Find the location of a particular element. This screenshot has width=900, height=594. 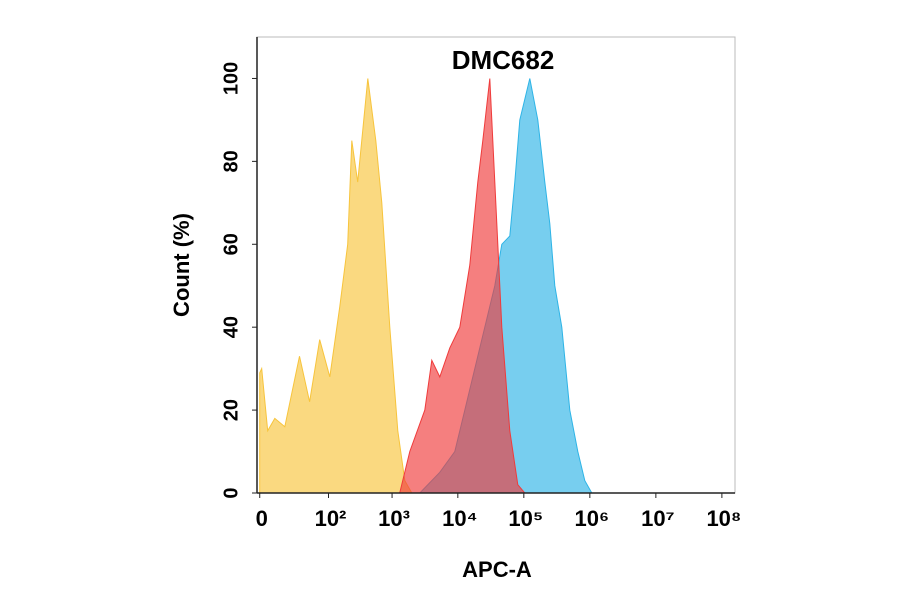

x-tick-label: 10⁴ is located at coordinates (459, 518).